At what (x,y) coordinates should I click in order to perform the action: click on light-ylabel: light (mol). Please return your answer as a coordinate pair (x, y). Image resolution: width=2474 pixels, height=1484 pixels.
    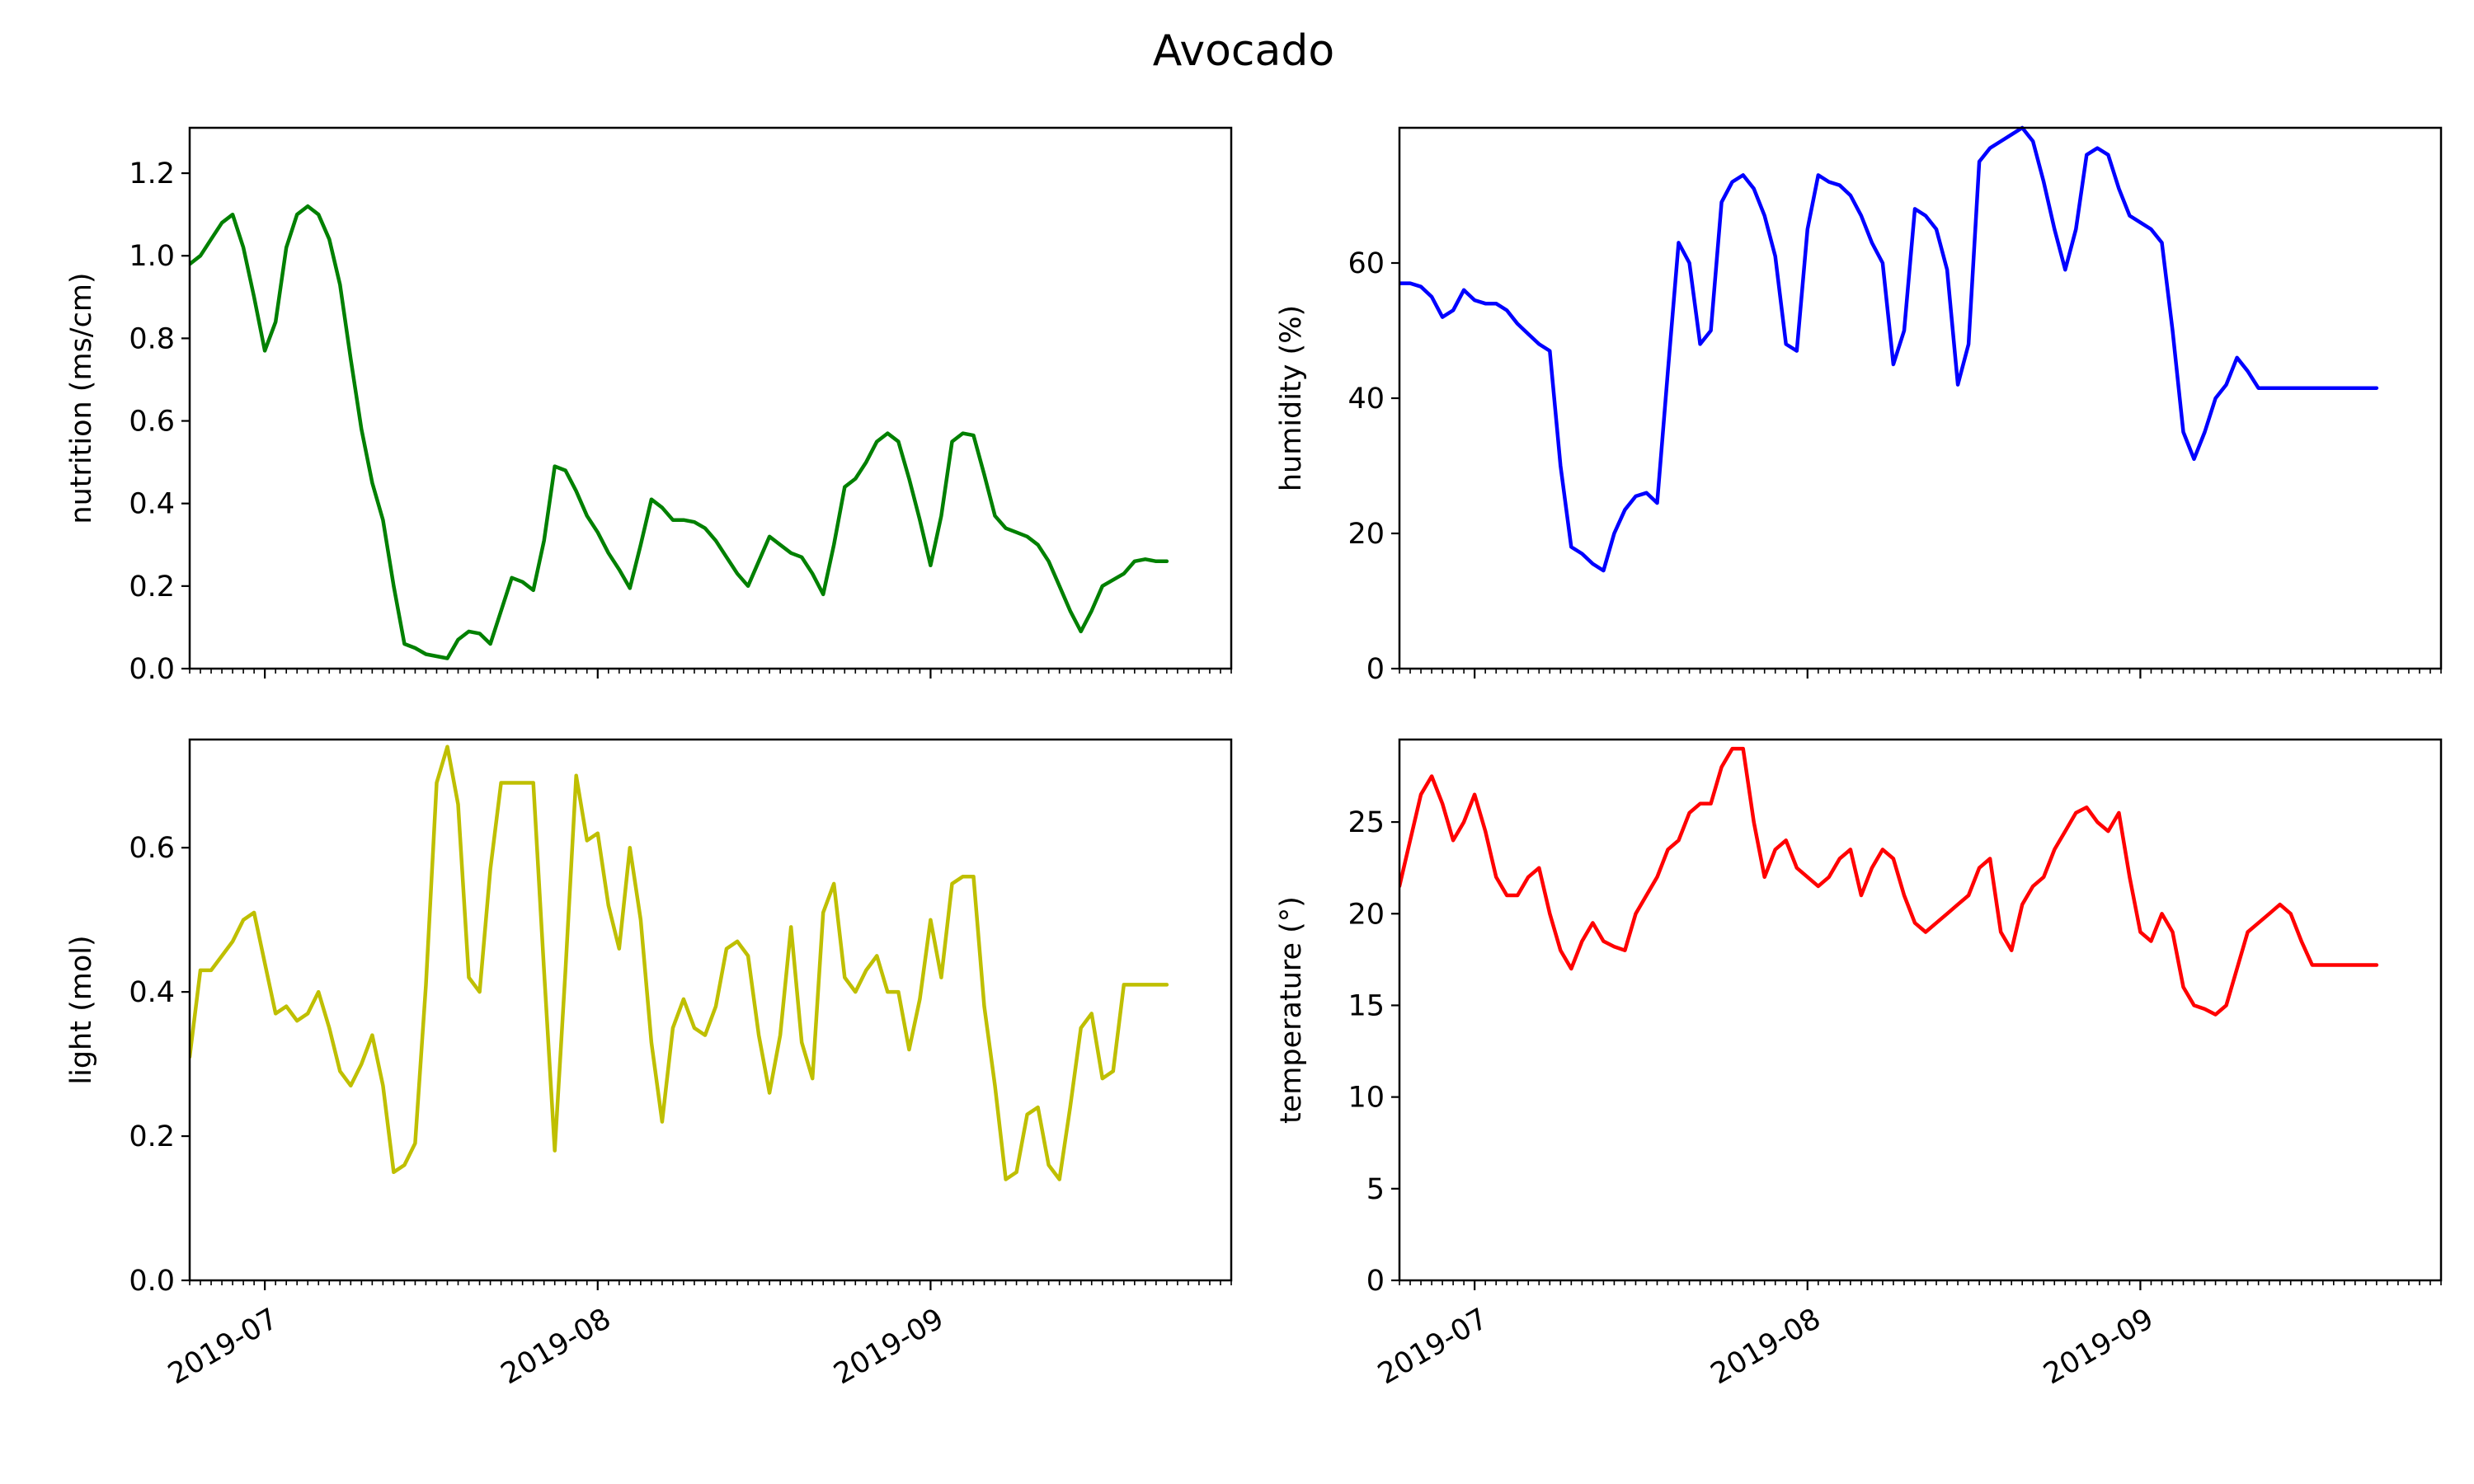
    Looking at the image, I should click on (81, 1009).